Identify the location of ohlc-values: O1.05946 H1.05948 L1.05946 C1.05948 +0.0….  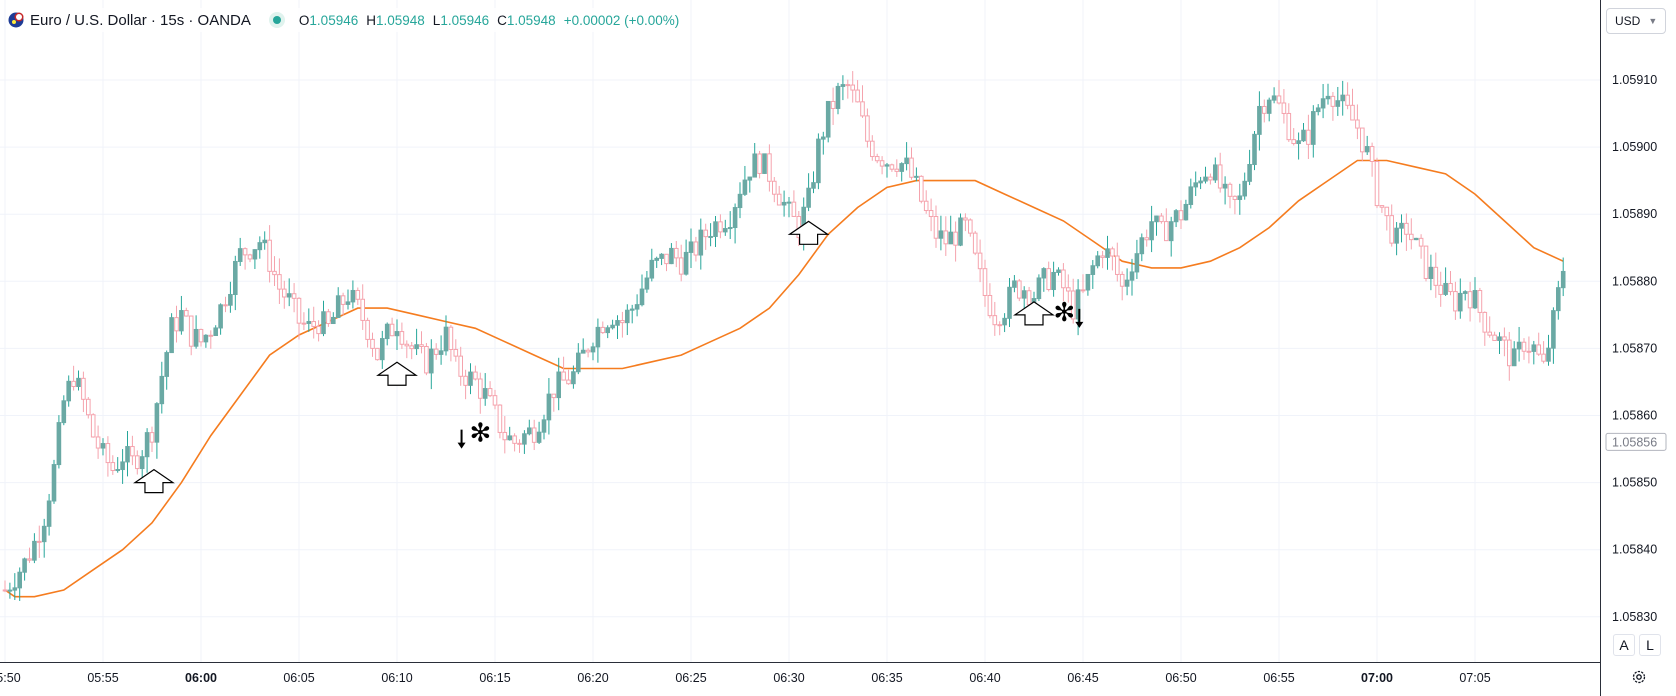
(493, 20).